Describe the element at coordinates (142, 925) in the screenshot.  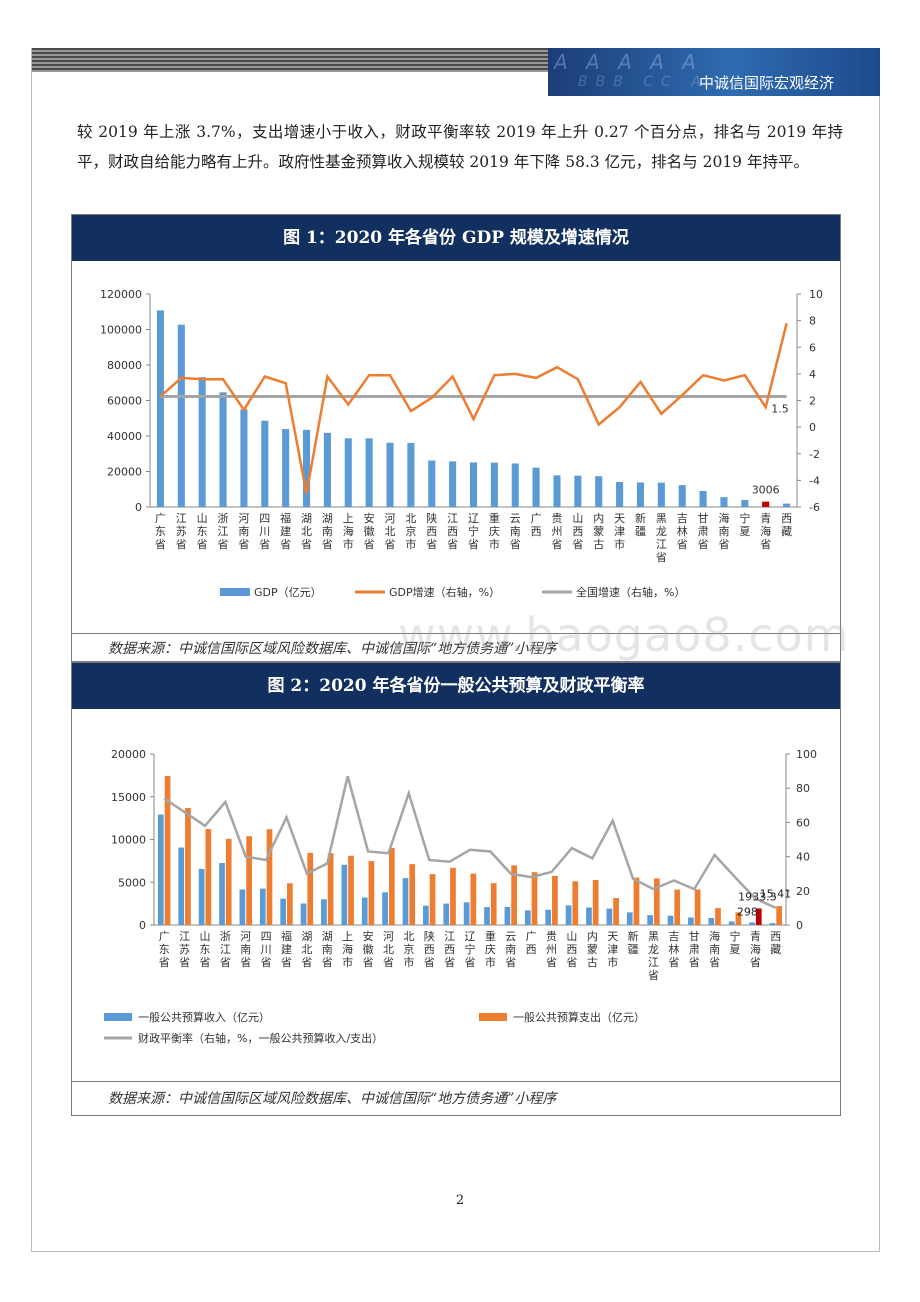
I see `left-tick-label: 0` at that location.